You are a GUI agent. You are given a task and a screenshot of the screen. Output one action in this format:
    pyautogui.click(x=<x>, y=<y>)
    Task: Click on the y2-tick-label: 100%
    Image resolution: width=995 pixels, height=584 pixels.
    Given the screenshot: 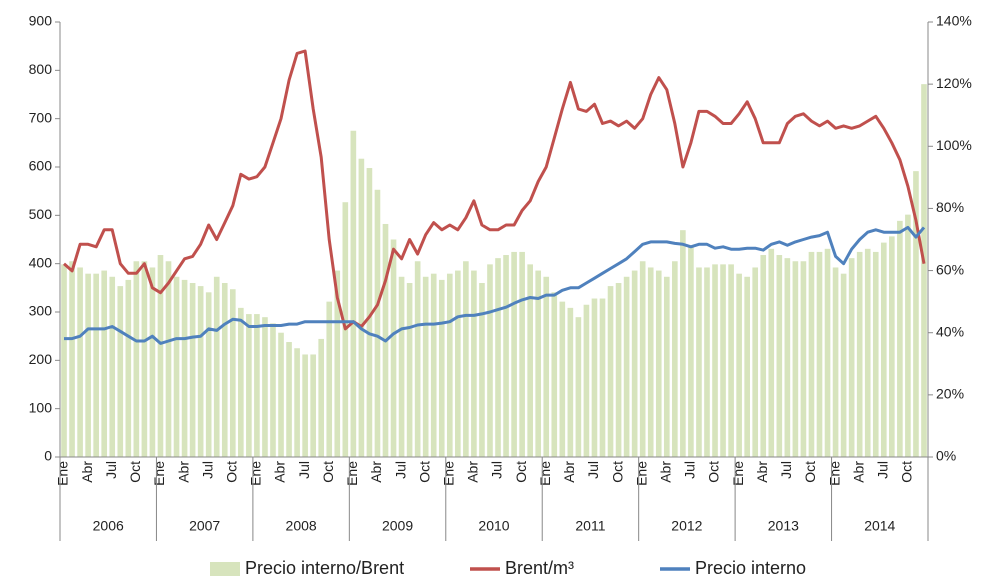 What is the action you would take?
    pyautogui.click(x=954, y=145)
    